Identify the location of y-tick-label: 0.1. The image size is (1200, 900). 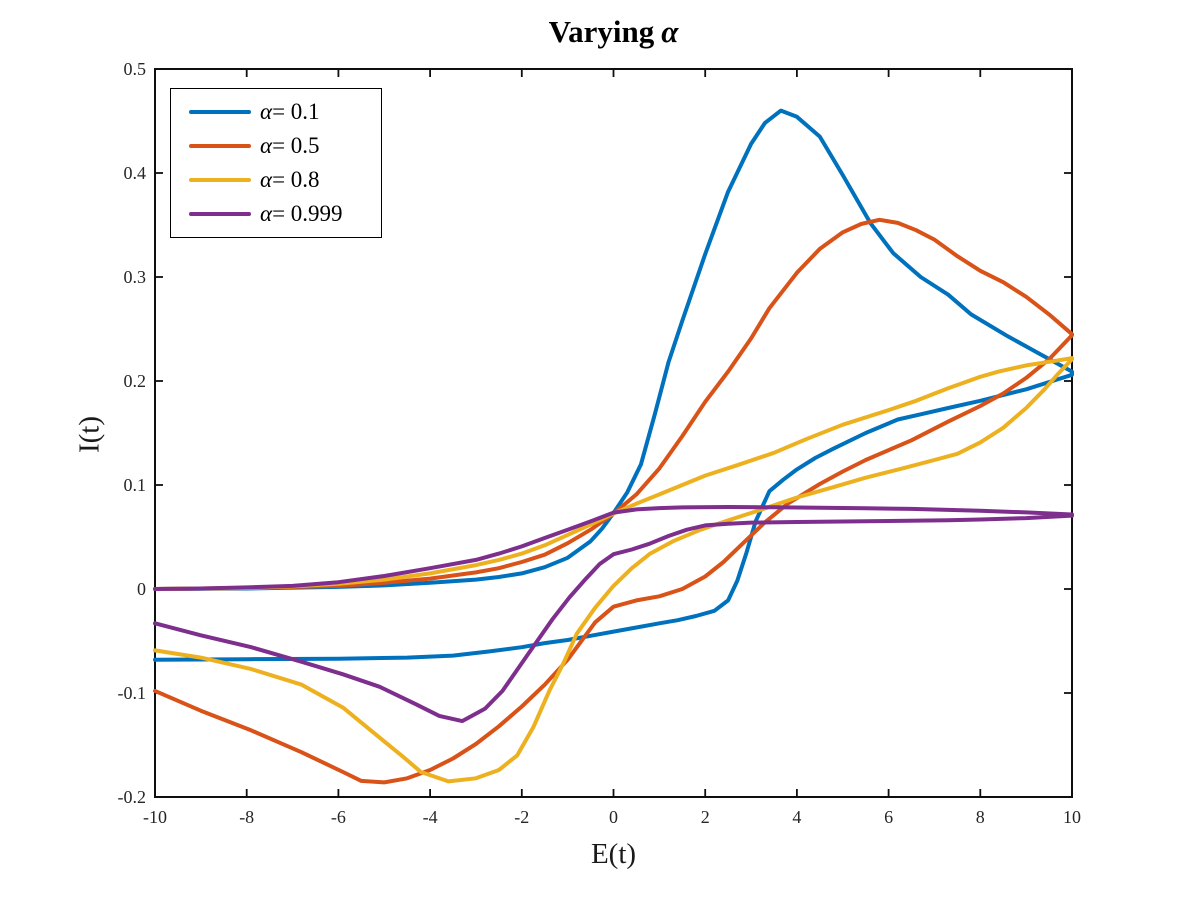
(135, 485).